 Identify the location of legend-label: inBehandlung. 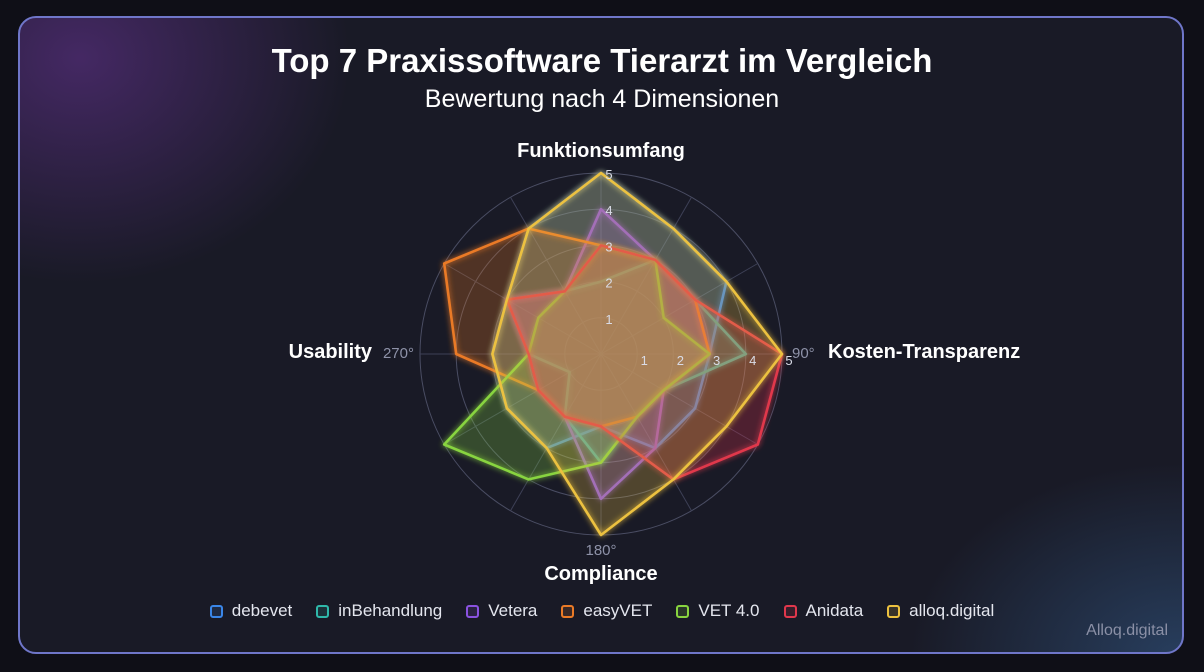
(390, 610).